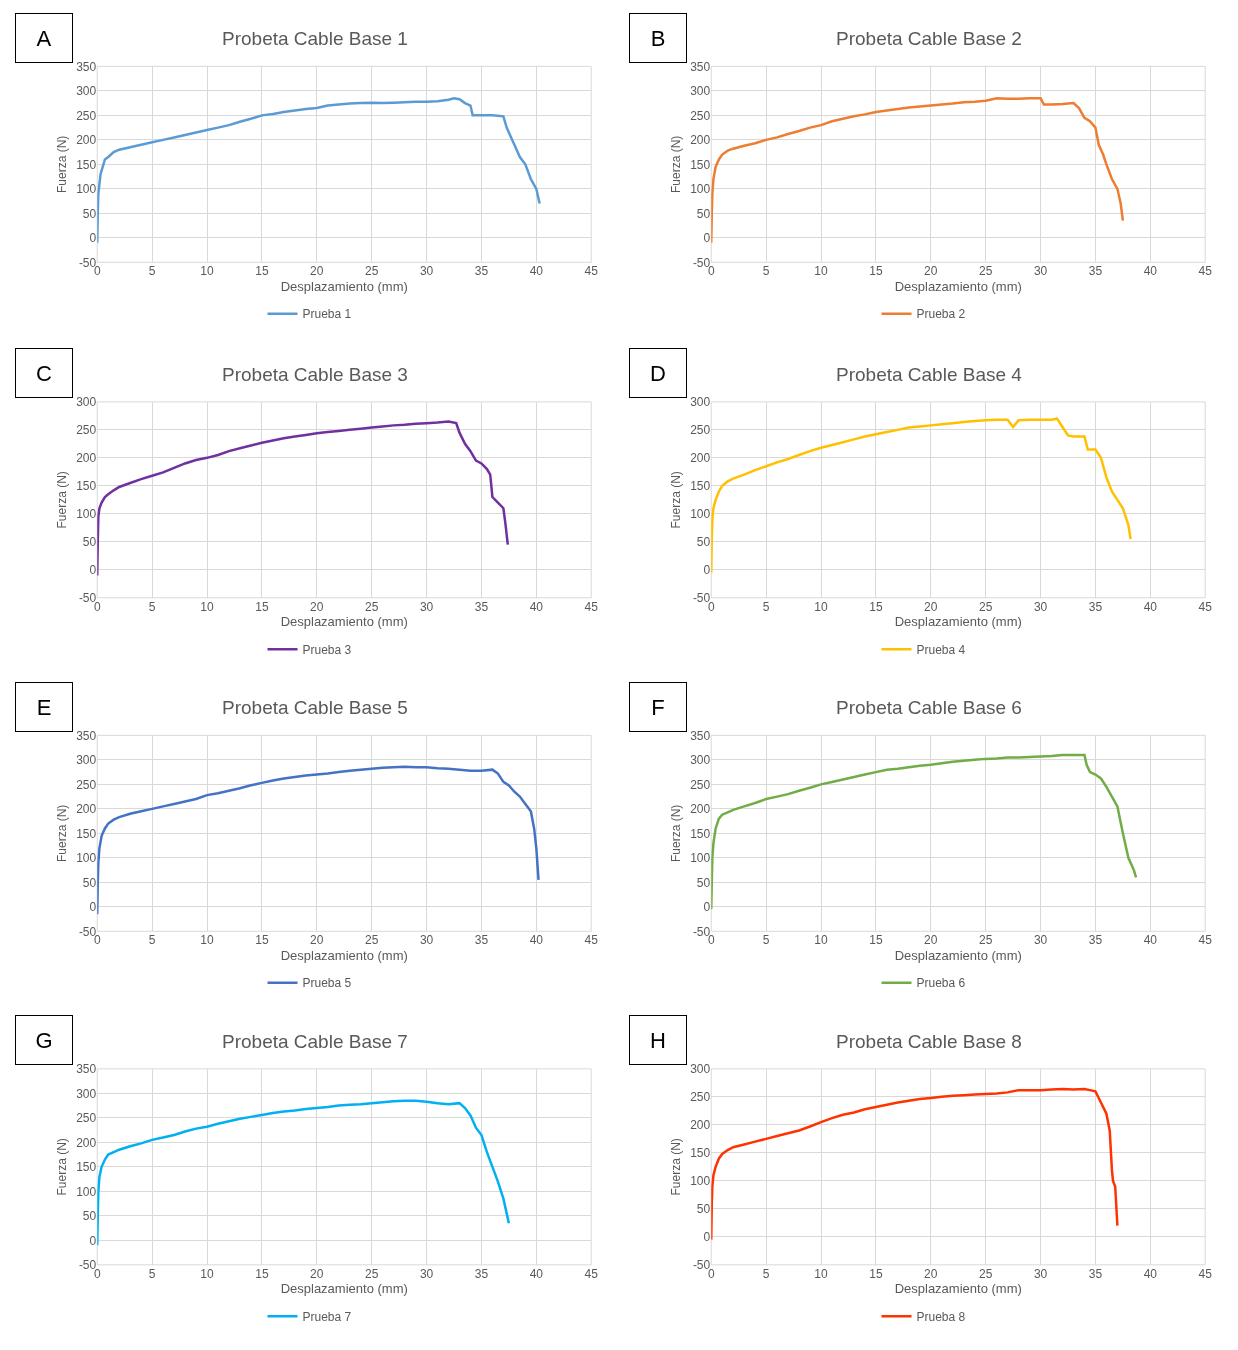 The width and height of the screenshot is (1238, 1350). I want to click on legend-label: Prueba 2, so click(941, 314).